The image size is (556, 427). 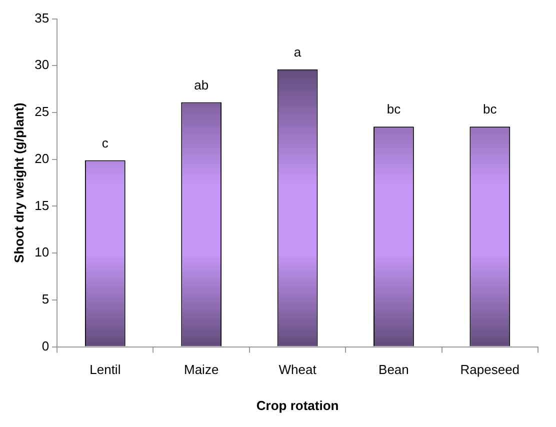 I want to click on x-axis-title: Crop rotation, so click(x=297, y=405).